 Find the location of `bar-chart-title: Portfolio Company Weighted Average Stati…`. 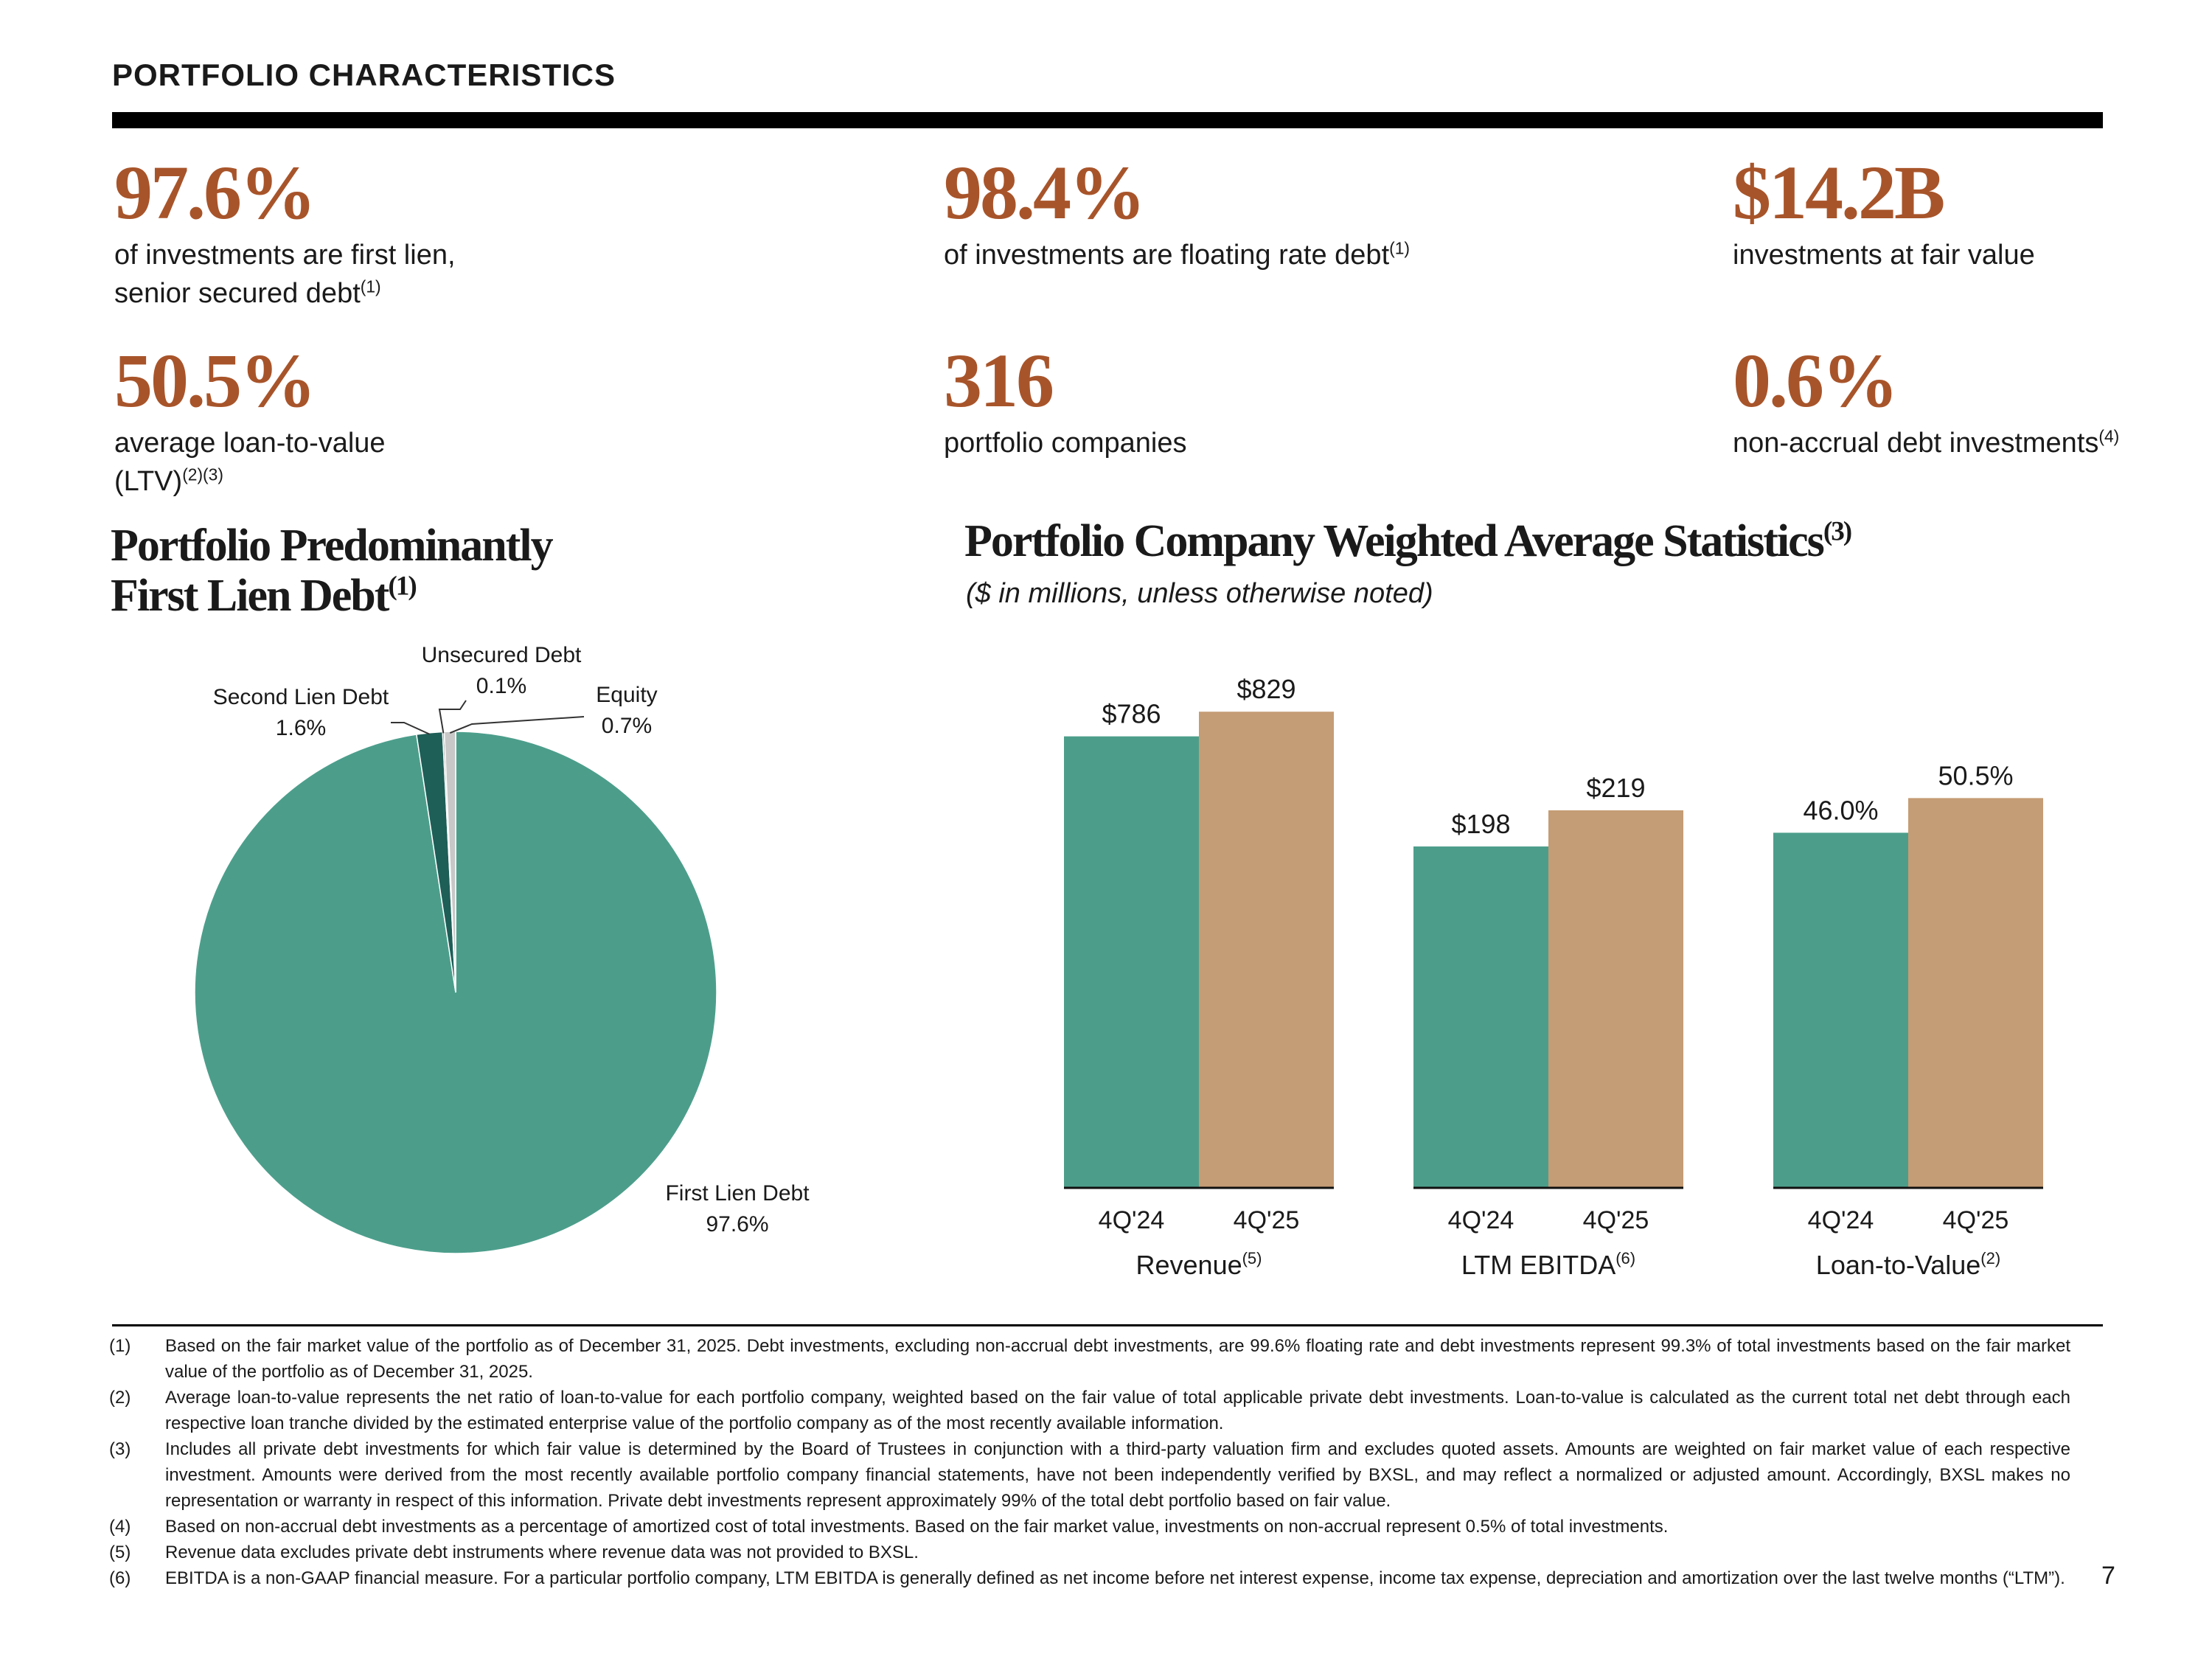

bar-chart-title: Portfolio Company Weighted Average Stati… is located at coordinates (1408, 541).